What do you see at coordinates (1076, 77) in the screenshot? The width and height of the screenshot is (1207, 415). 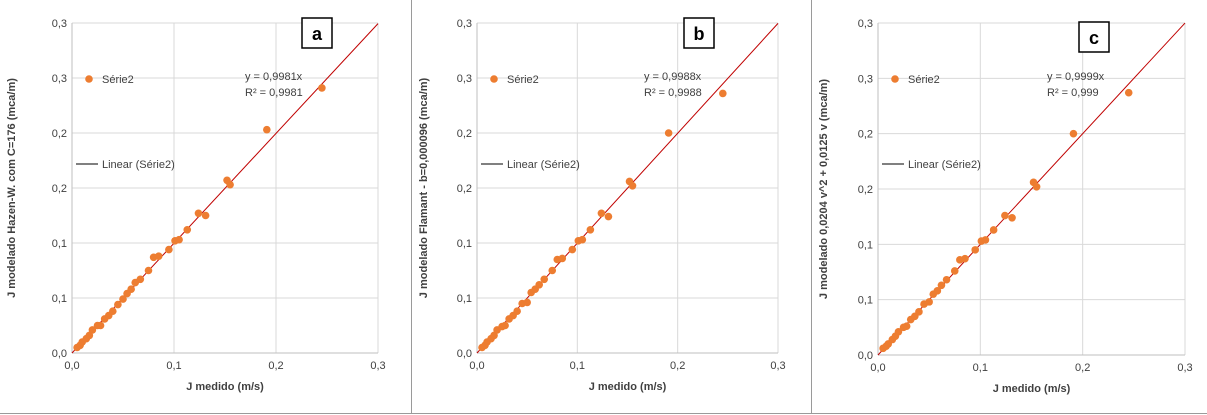 I see `trendline-equation: y = 0,9999x` at bounding box center [1076, 77].